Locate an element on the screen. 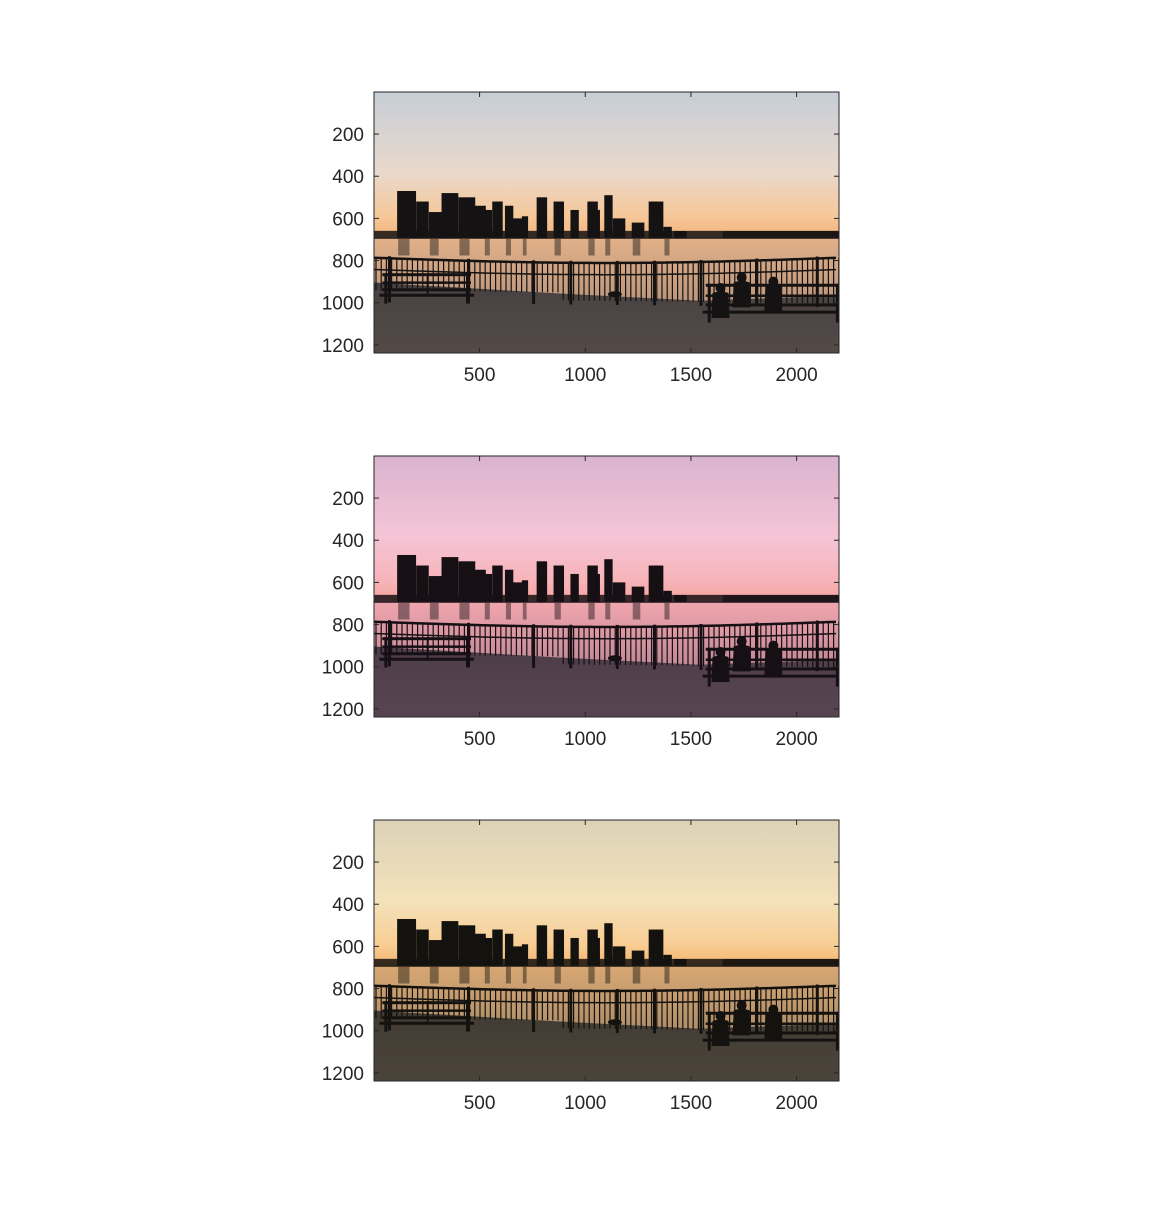 The height and width of the screenshot is (1214, 1172). axes-1: 500 1000 1500 2000 200 400 600 800 1000 1200 is located at coordinates (581, 238).